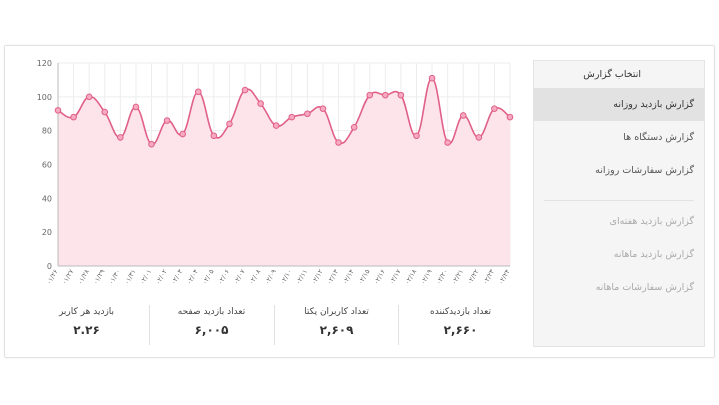 The height and width of the screenshot is (405, 719). What do you see at coordinates (619, 200) in the screenshot?
I see `sidebar-divider` at bounding box center [619, 200].